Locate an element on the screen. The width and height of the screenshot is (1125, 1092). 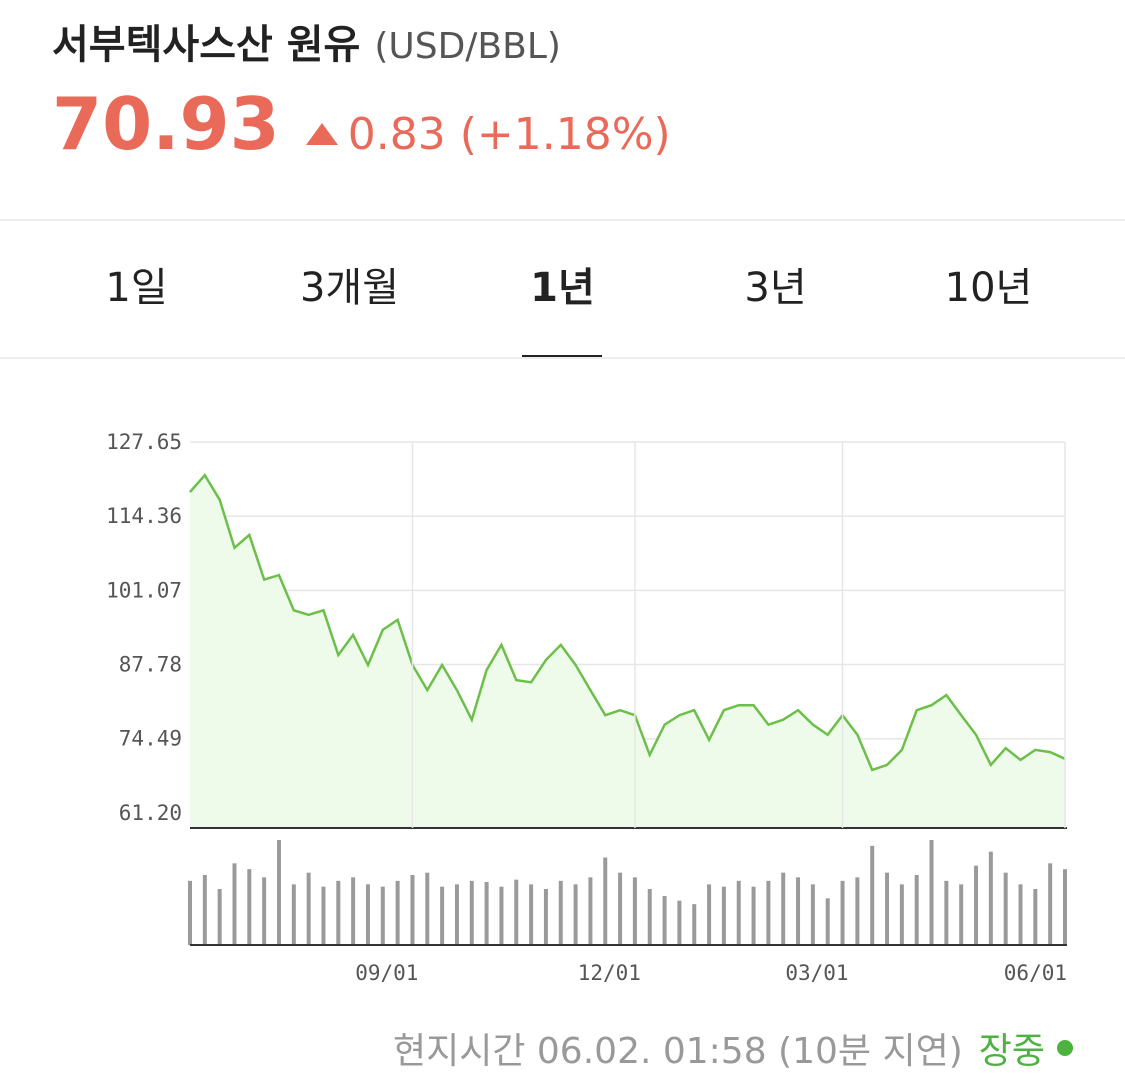
tab-underline is located at coordinates (562, 356).